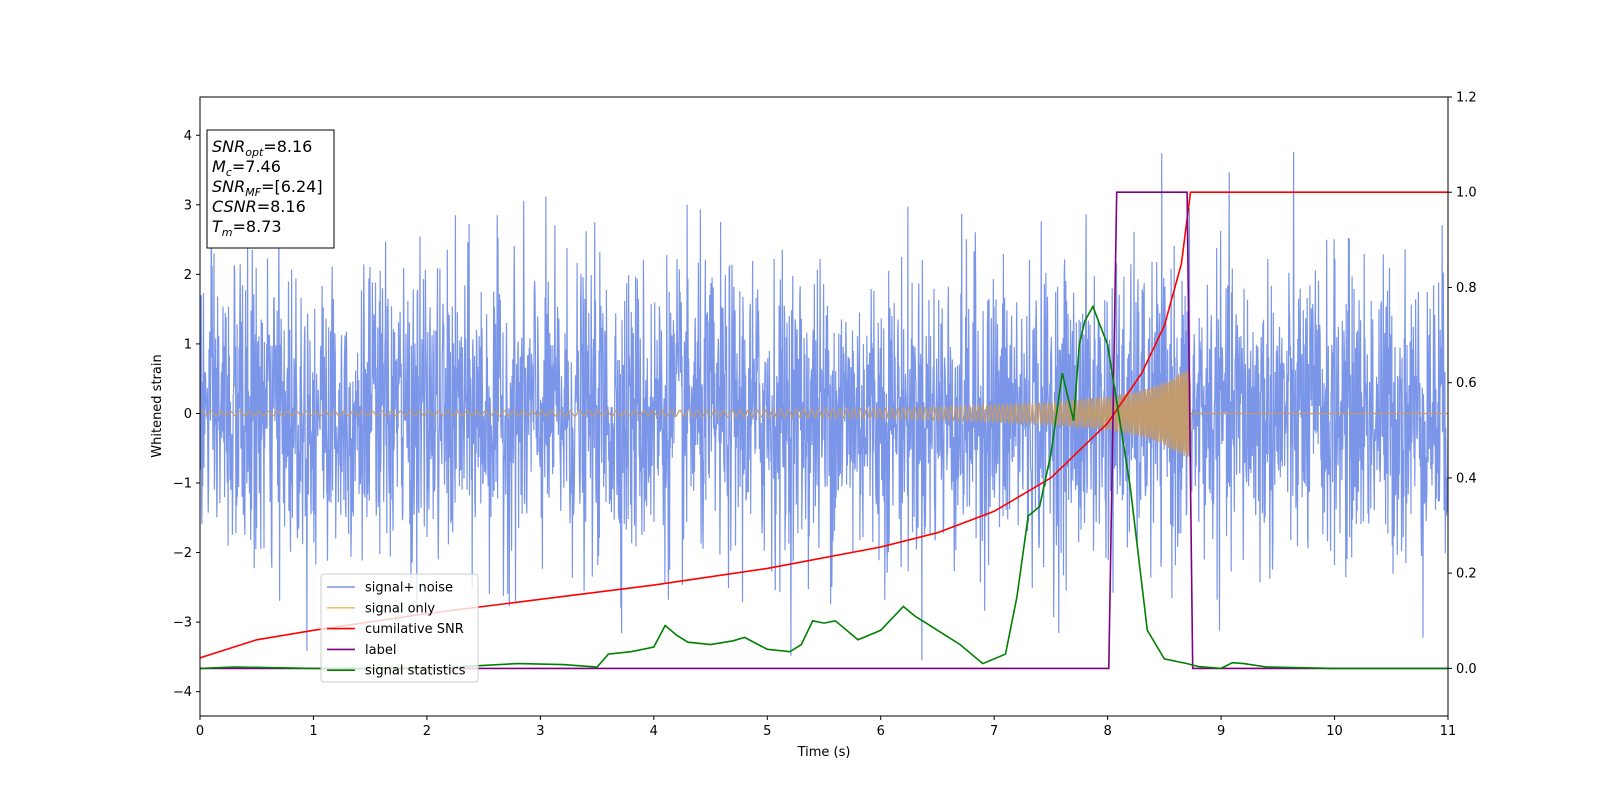  What do you see at coordinates (182, 484) in the screenshot?
I see `left-y-tick-label: −1` at bounding box center [182, 484].